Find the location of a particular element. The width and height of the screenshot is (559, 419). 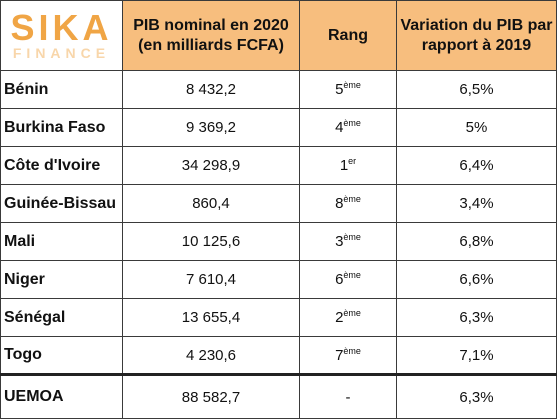

table-row: Niger 7 610,4 6ème 6,6% is located at coordinates (278, 279).